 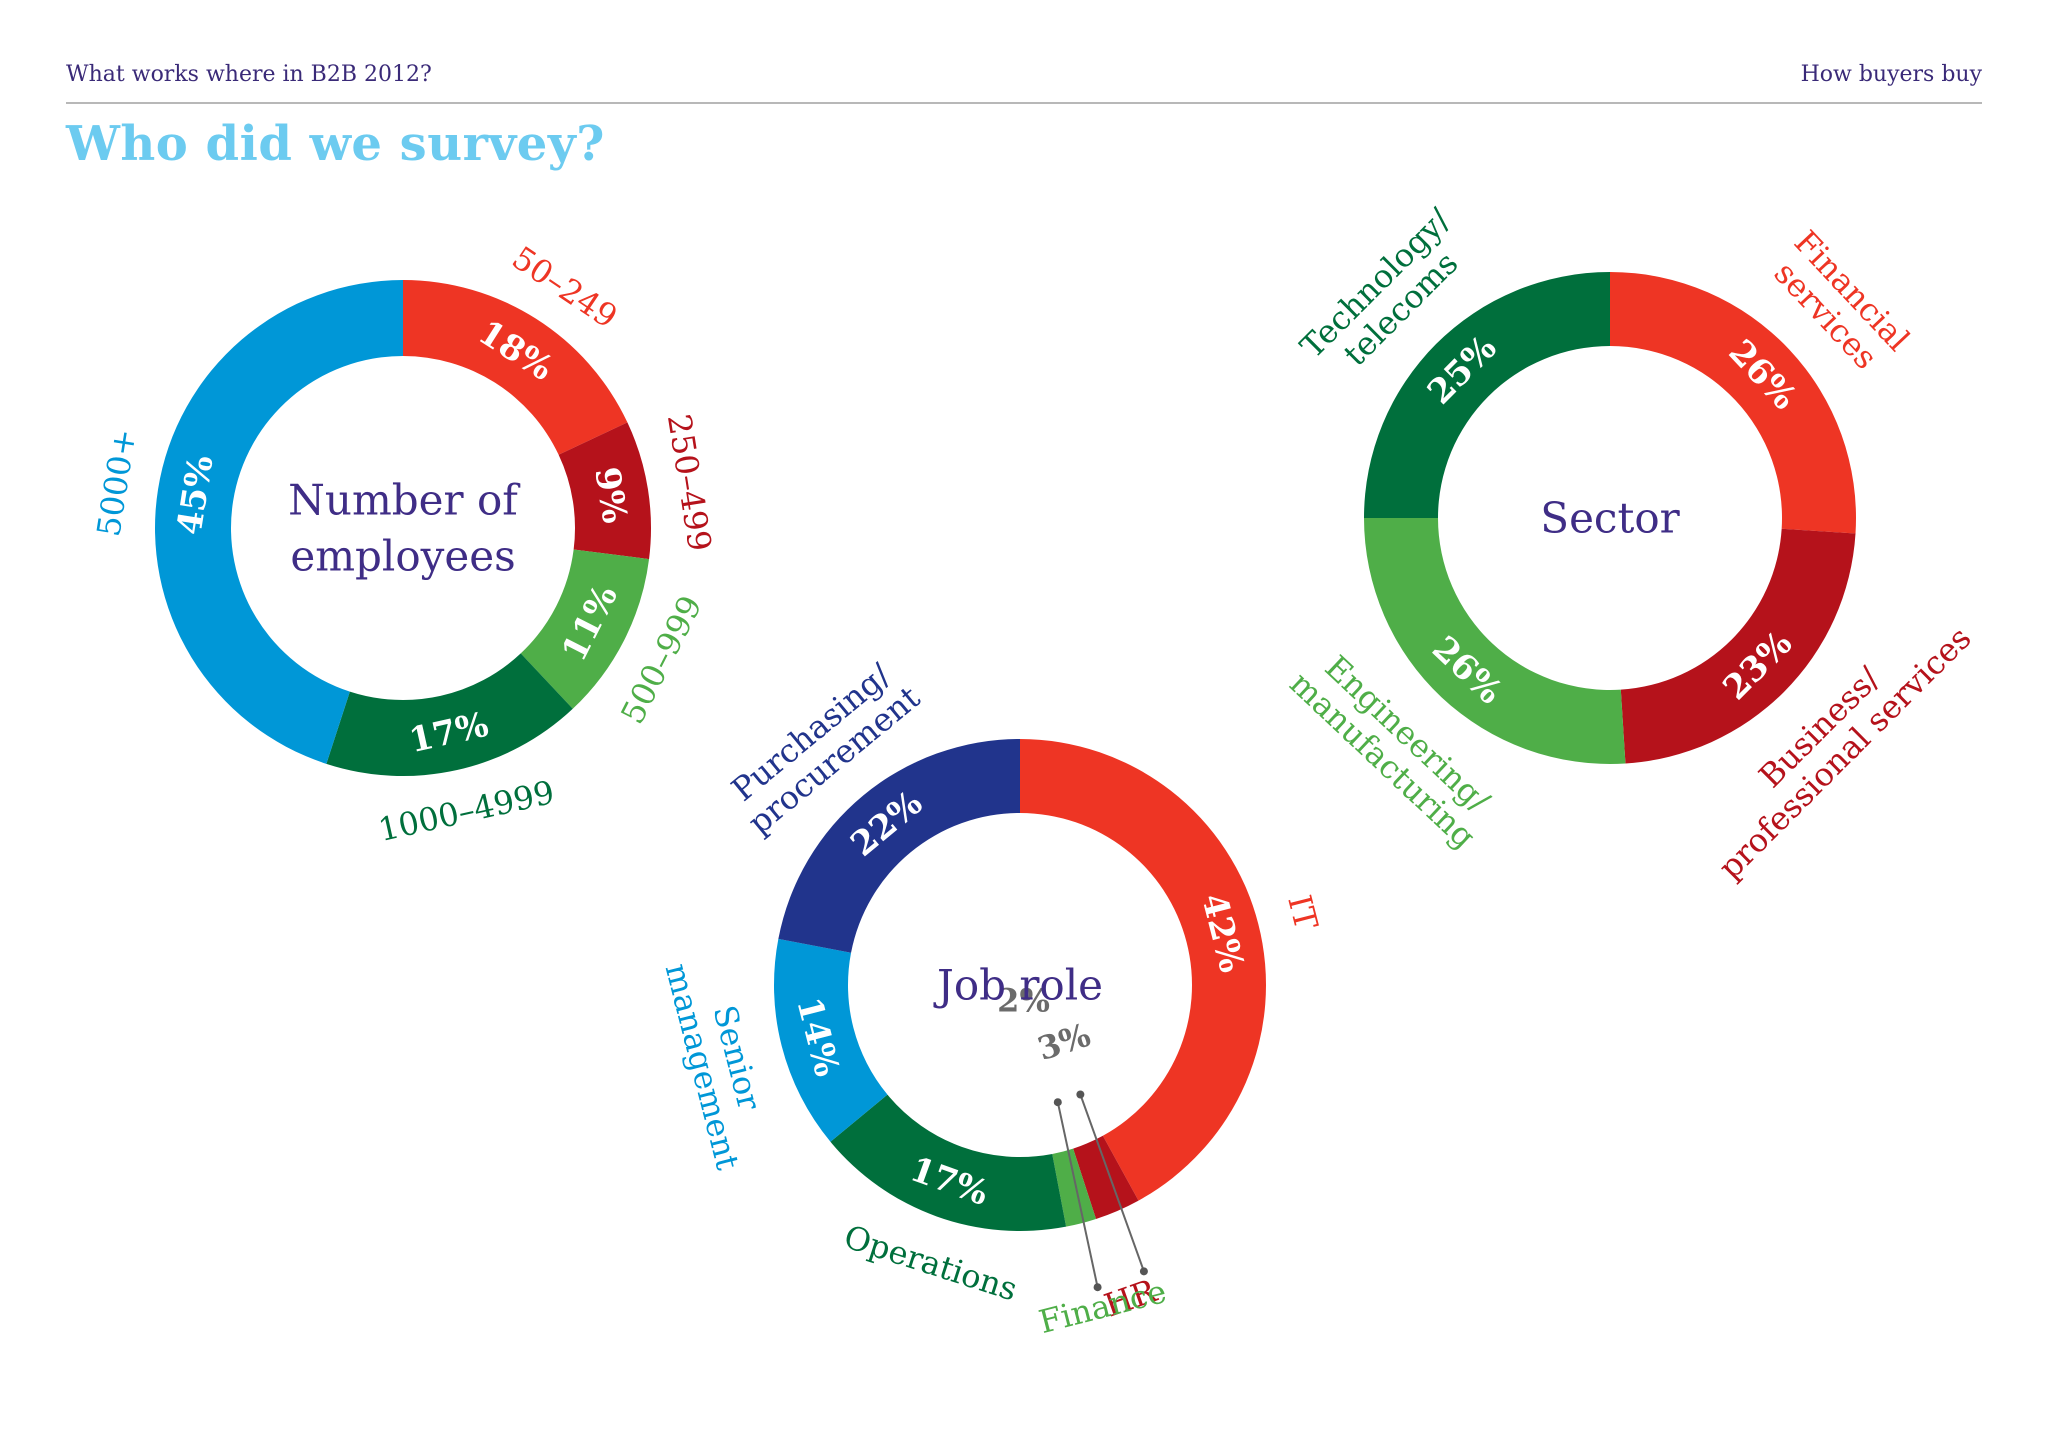 What do you see at coordinates (1733, 403) in the screenshot?
I see `slice-financial-services` at bounding box center [1733, 403].